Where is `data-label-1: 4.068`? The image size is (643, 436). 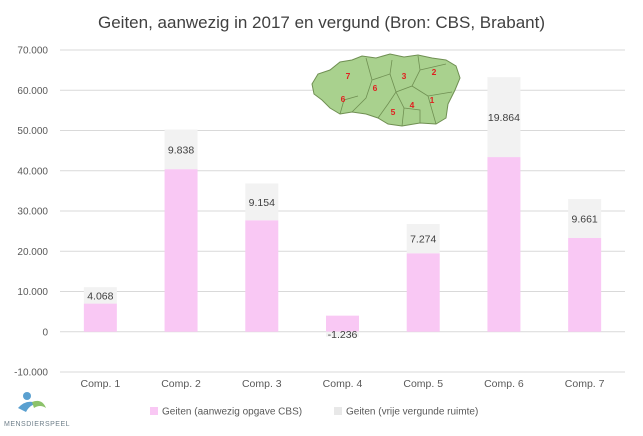
data-label-1: 4.068 is located at coordinates (100, 296).